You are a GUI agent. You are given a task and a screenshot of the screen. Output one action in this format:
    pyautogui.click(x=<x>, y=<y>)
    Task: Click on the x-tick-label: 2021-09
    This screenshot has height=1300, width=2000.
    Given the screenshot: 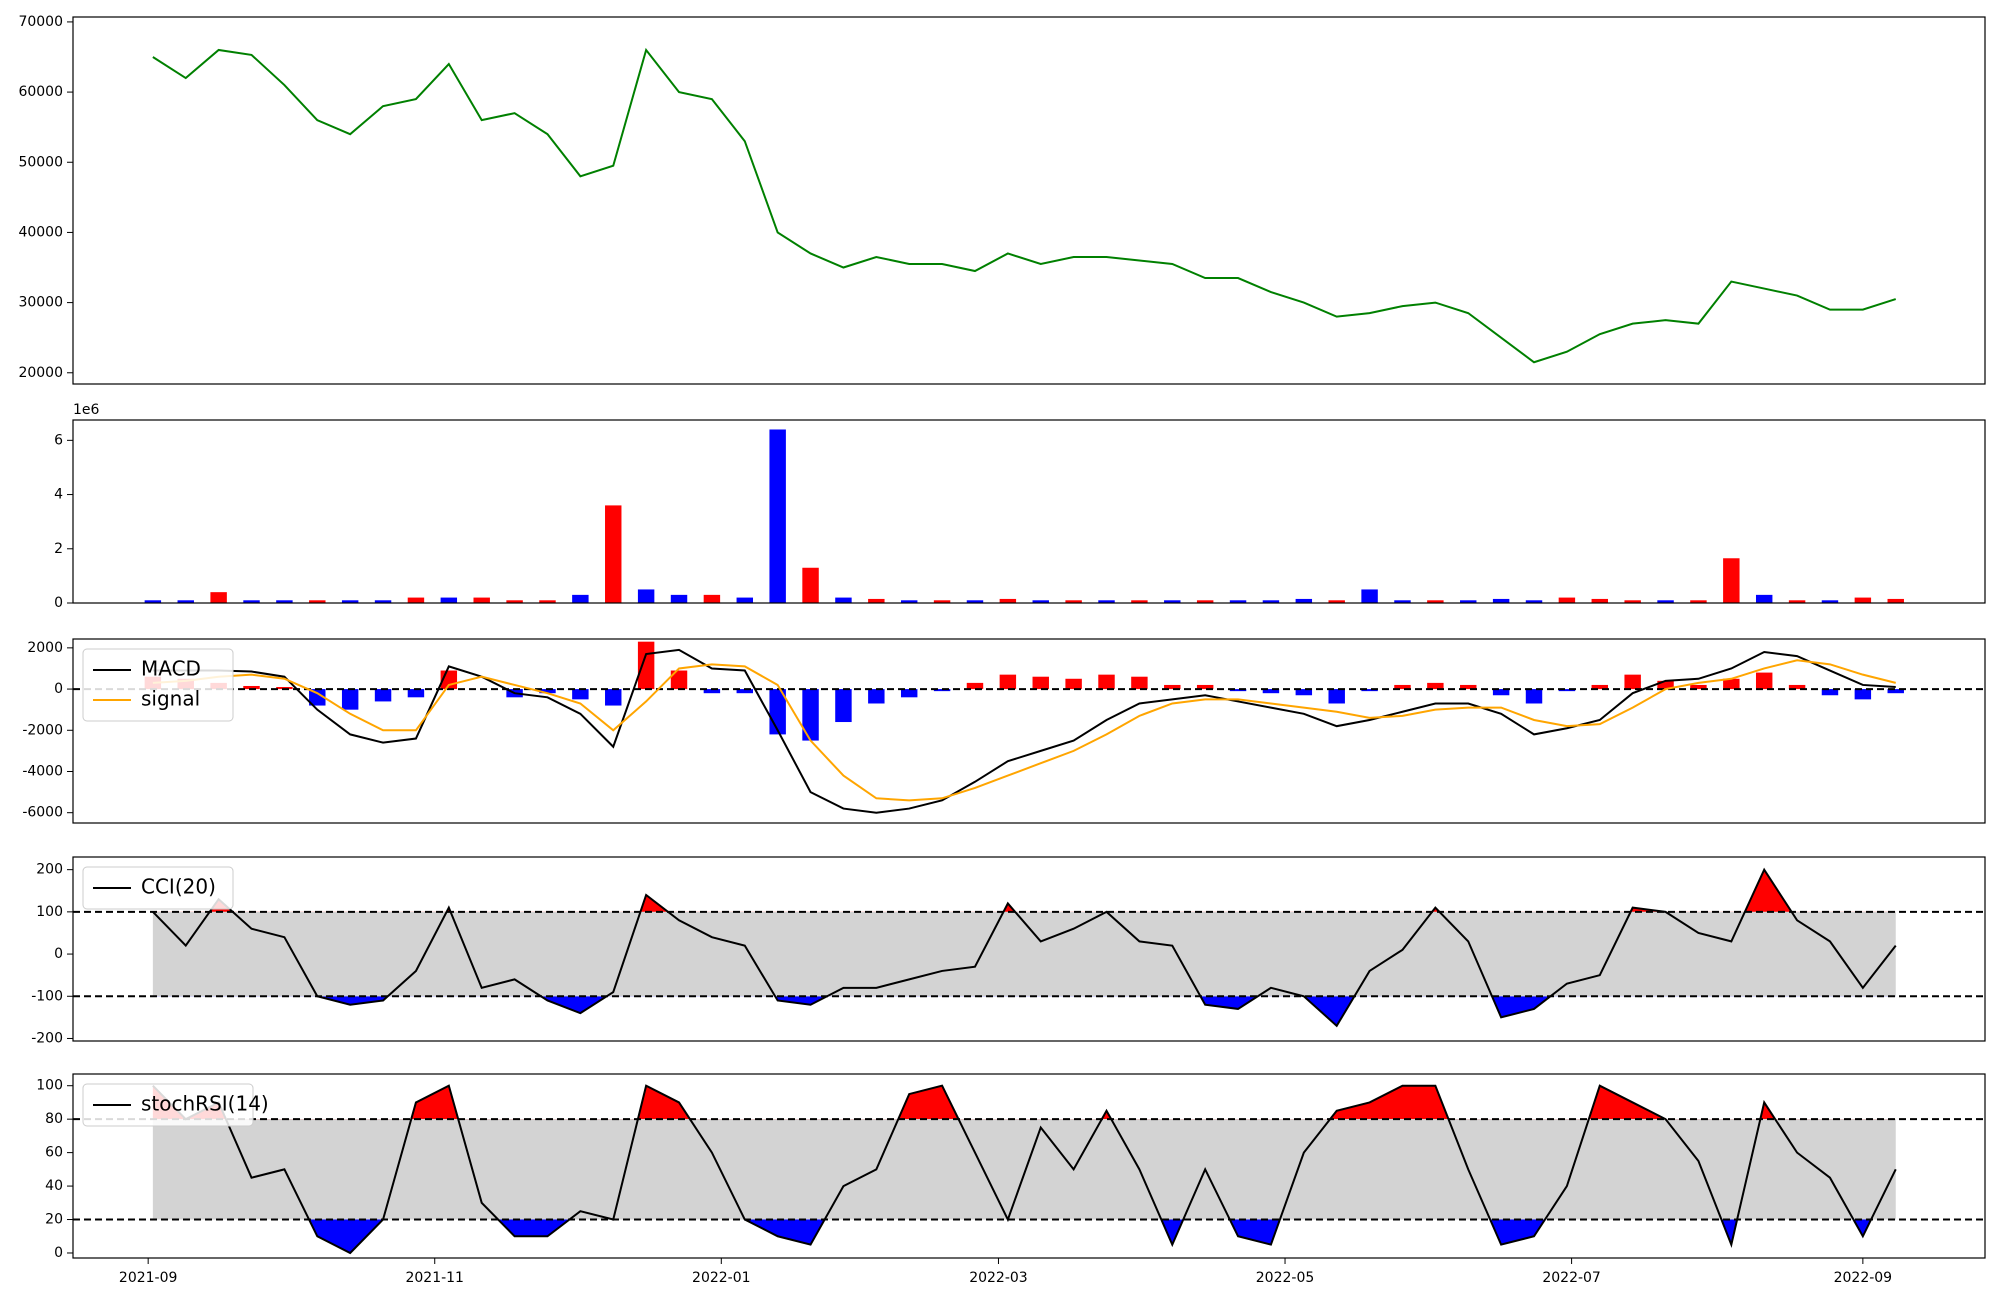 What is the action you would take?
    pyautogui.click(x=148, y=1278)
    